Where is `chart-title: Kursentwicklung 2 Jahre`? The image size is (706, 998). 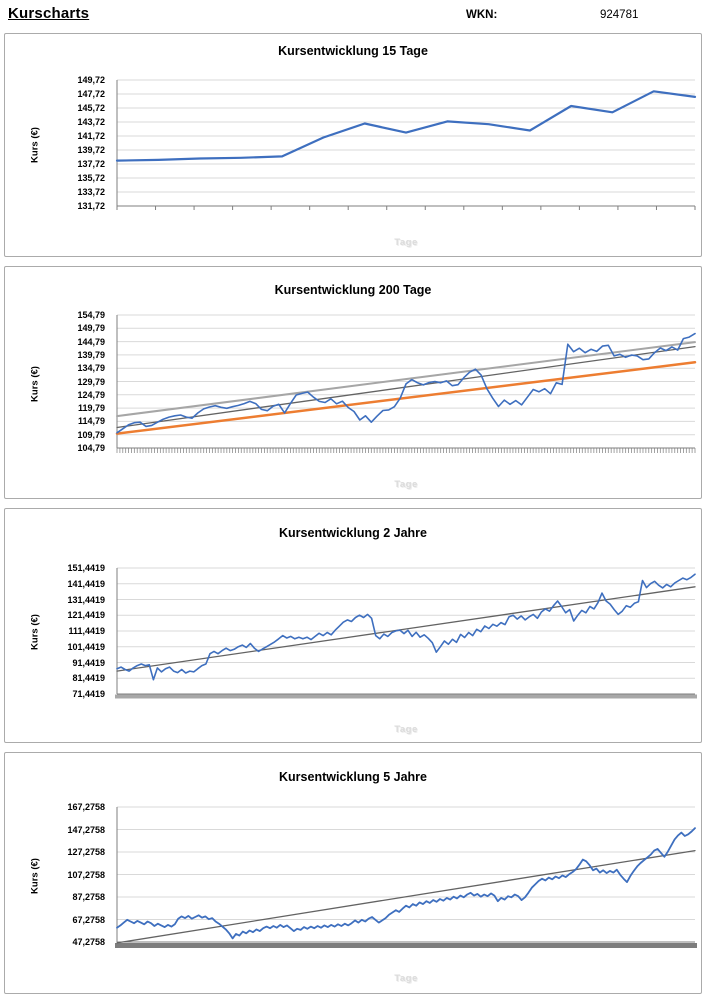 chart-title: Kursentwicklung 2 Jahre is located at coordinates (353, 533).